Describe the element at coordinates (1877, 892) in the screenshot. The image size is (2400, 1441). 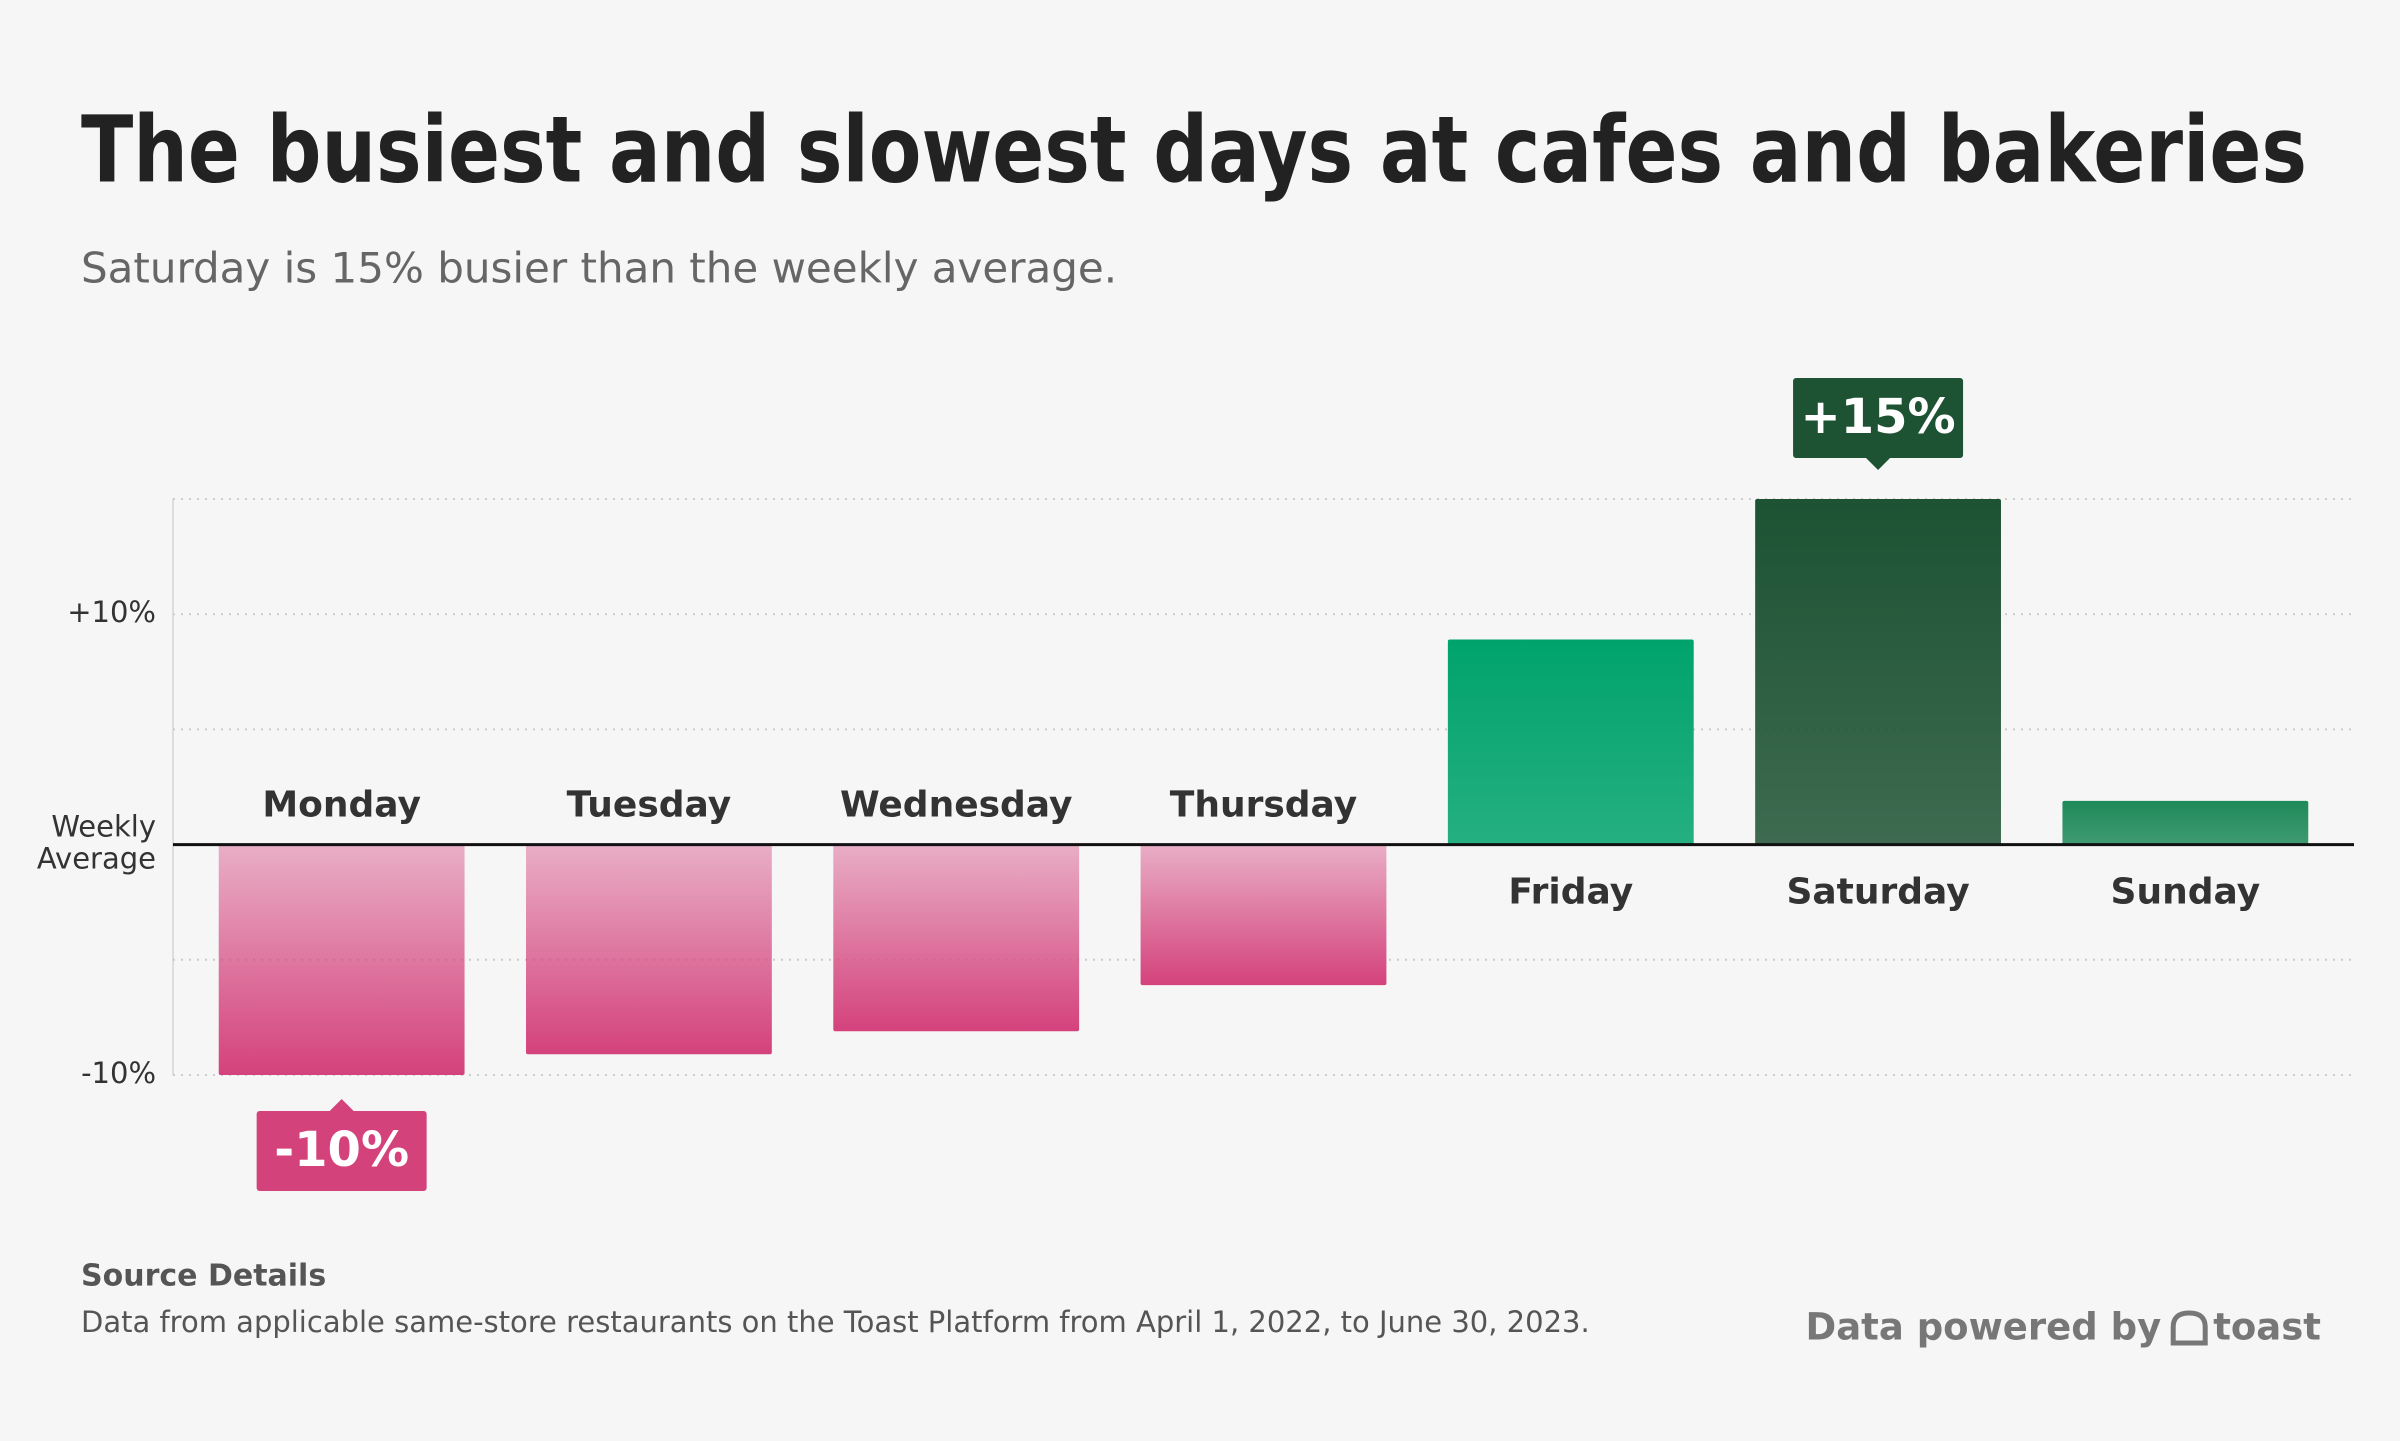
I see `x-tick-label: Saturday` at that location.